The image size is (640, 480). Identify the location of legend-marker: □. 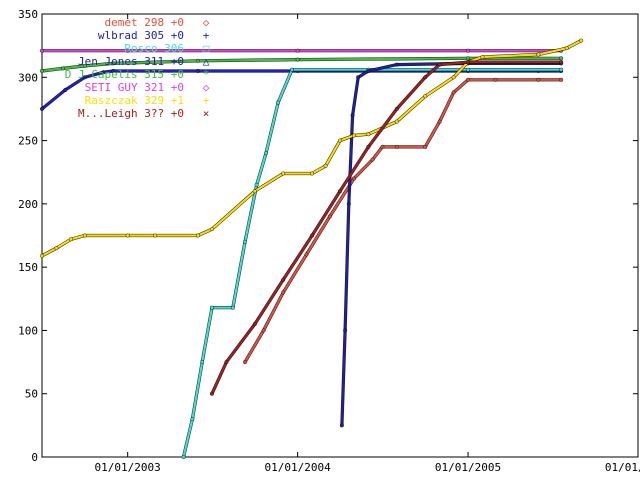
(206, 48).